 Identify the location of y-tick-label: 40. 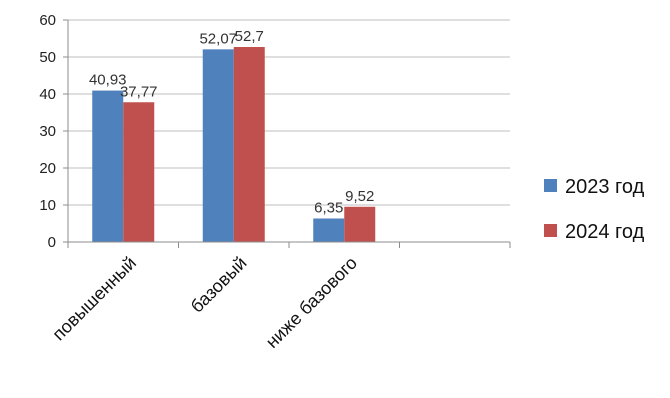
(47, 94).